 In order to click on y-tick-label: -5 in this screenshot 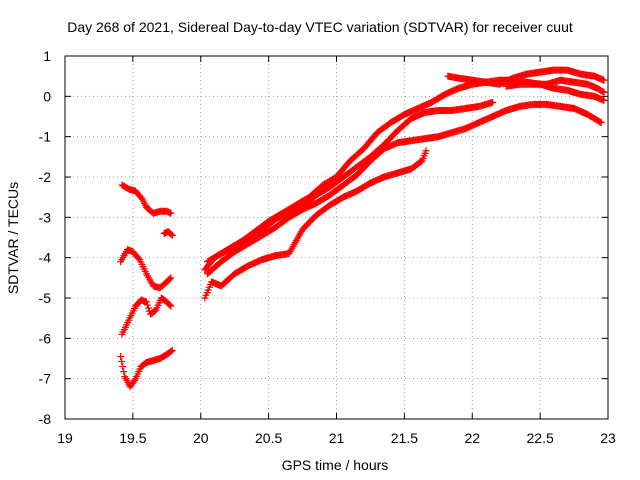, I will do `click(45, 298)`.